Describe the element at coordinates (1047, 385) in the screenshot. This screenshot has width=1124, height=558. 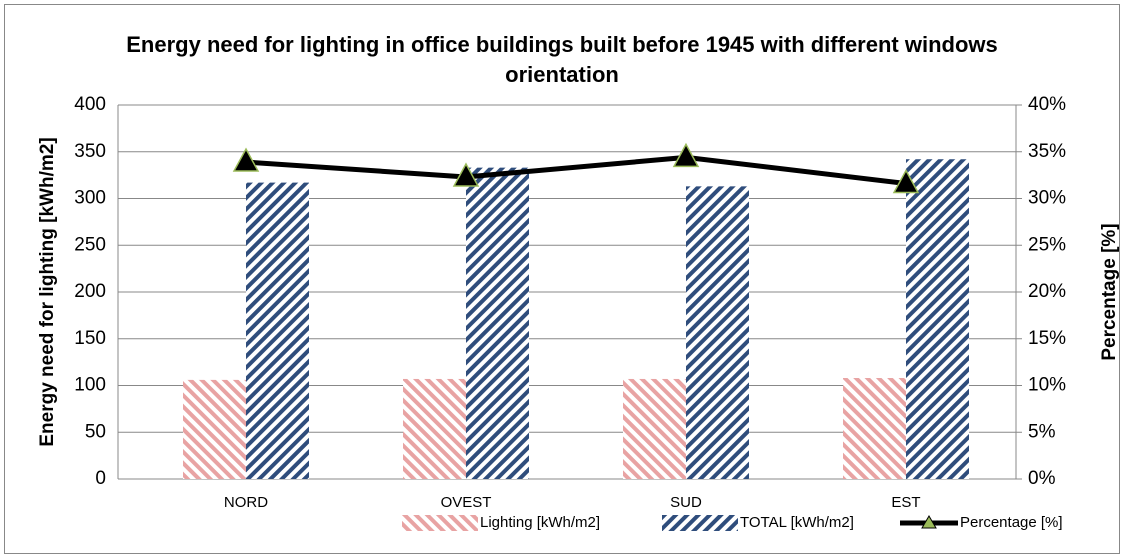
I see `y2-tick-label: 10%` at that location.